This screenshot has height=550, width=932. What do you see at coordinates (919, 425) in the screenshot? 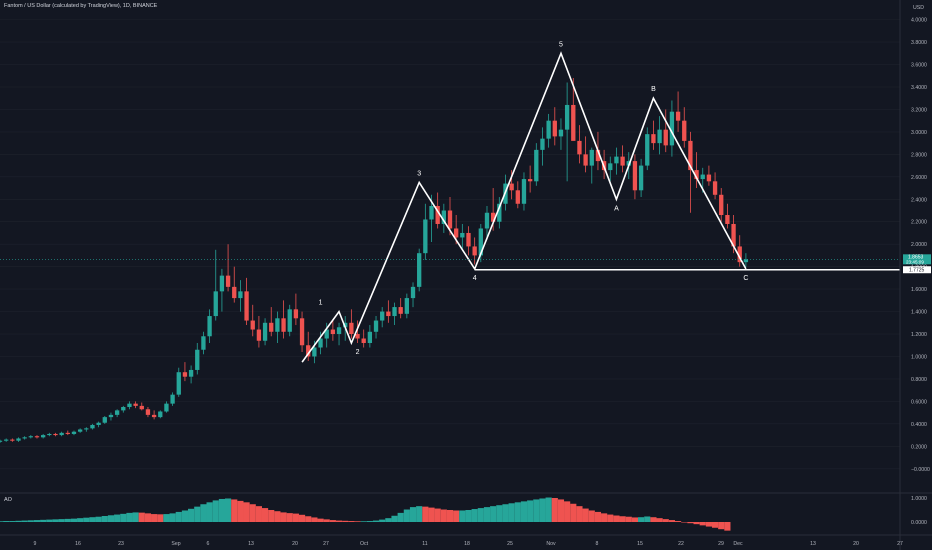
I see `price-tick-label: 0.4000` at bounding box center [919, 425].